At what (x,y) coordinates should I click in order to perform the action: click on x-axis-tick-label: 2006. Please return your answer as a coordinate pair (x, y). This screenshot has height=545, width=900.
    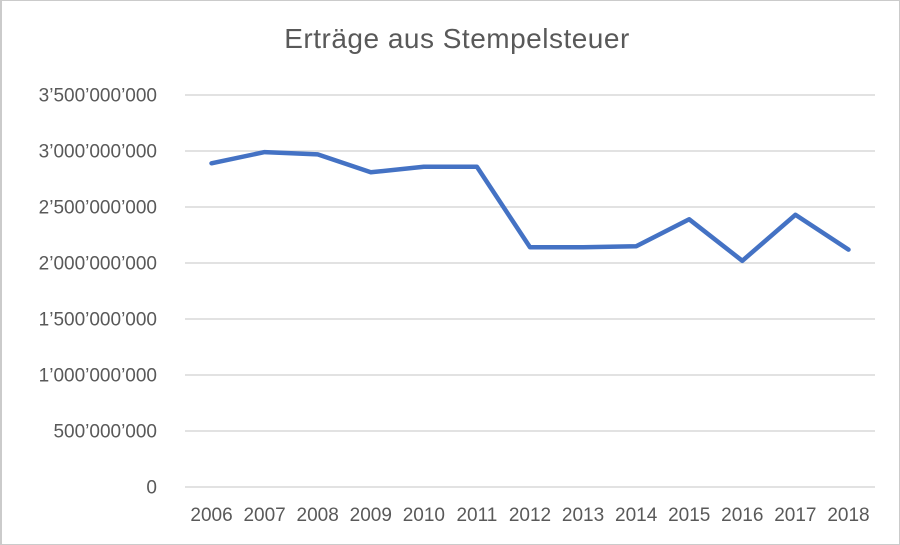
    Looking at the image, I should click on (211, 515).